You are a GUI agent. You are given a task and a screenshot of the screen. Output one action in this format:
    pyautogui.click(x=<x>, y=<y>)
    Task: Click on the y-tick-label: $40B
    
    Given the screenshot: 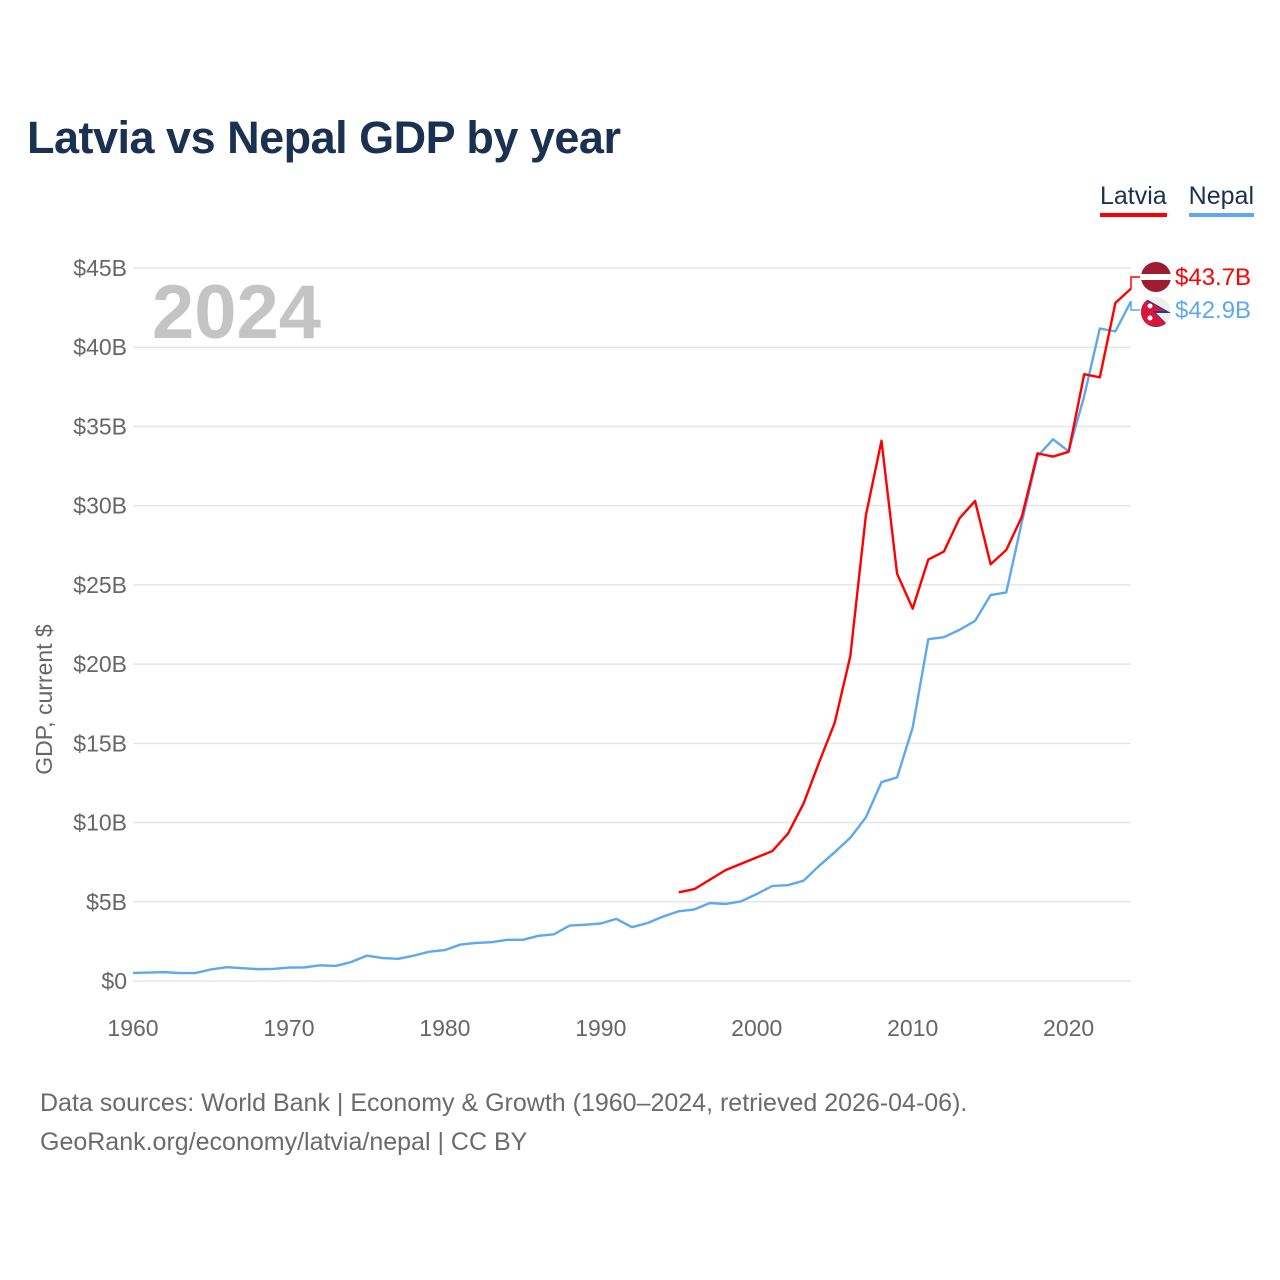 What is the action you would take?
    pyautogui.click(x=100, y=347)
    